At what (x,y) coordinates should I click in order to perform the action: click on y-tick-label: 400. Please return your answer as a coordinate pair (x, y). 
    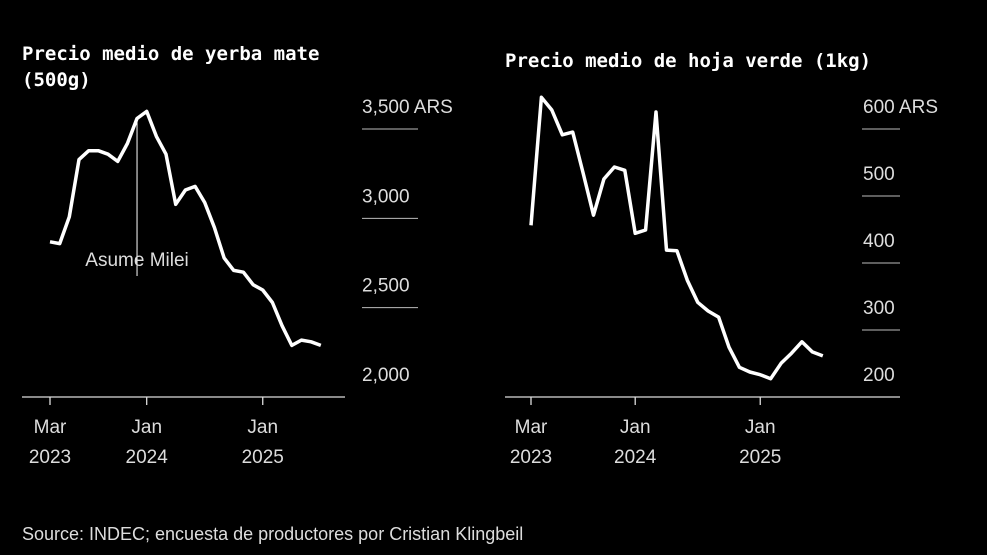
    Looking at the image, I should click on (879, 241).